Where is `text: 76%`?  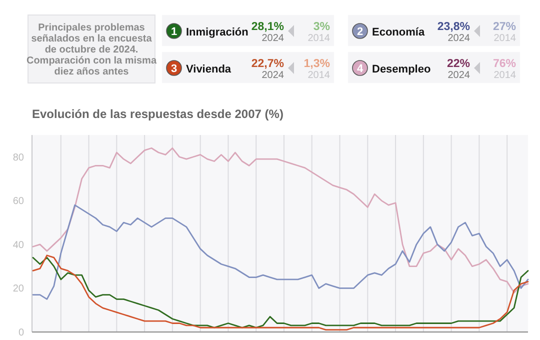
text: 76% is located at coordinates (504, 64).